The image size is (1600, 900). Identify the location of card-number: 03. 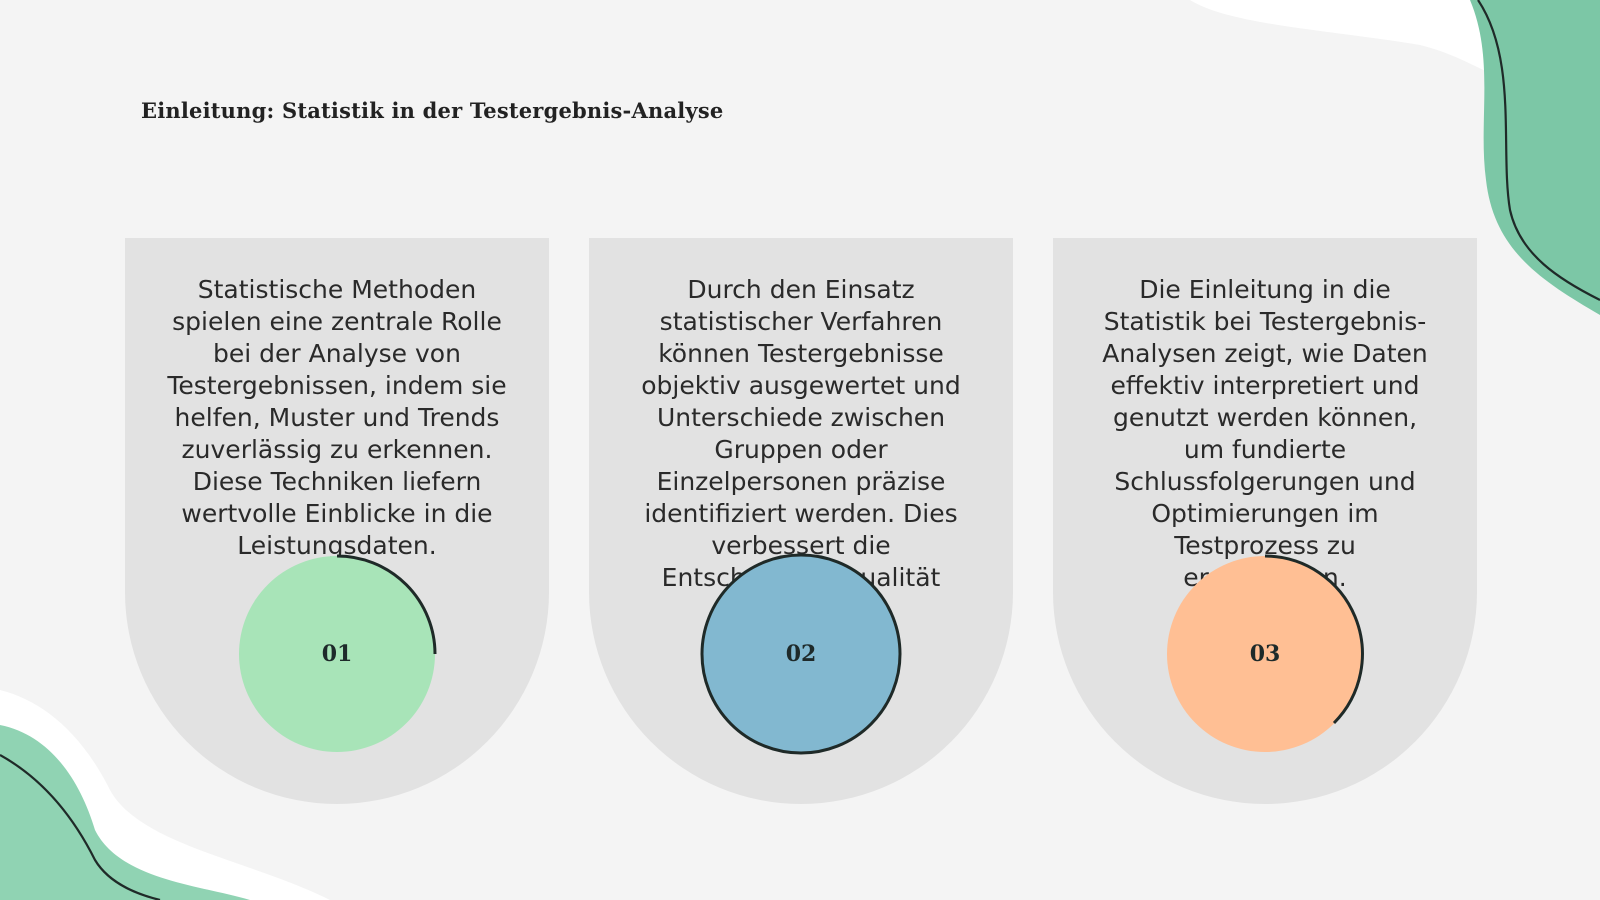
(1265, 654).